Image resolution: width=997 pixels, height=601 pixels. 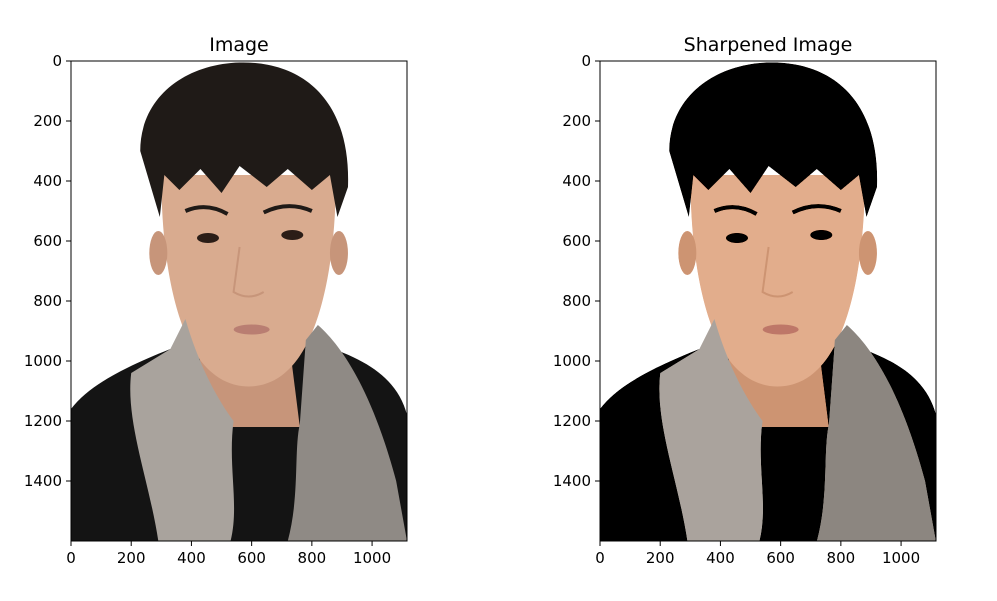 I want to click on panel-title: Sharpened Image, so click(x=768, y=45).